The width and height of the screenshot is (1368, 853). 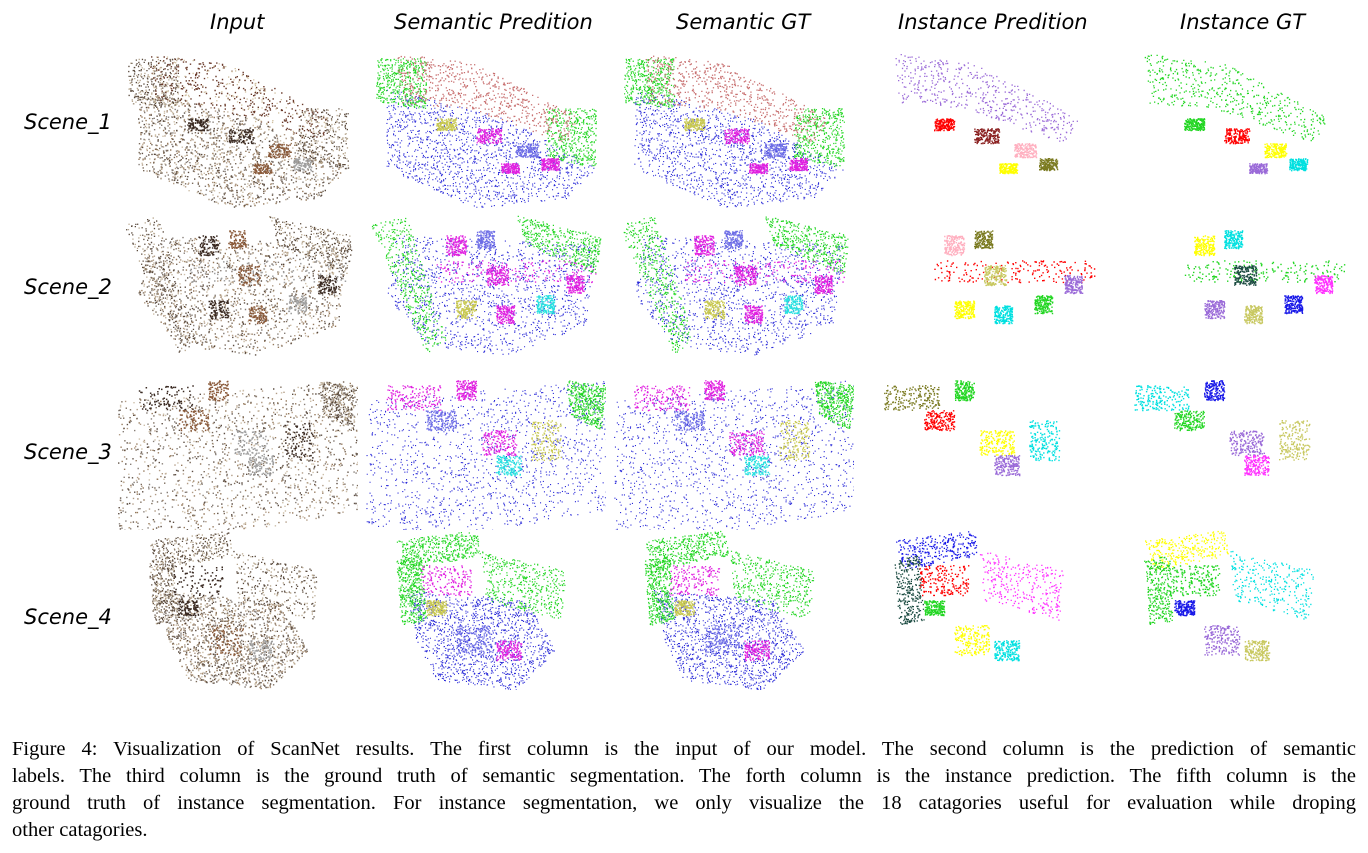 I want to click on column-header-input: Input, so click(x=237, y=22).